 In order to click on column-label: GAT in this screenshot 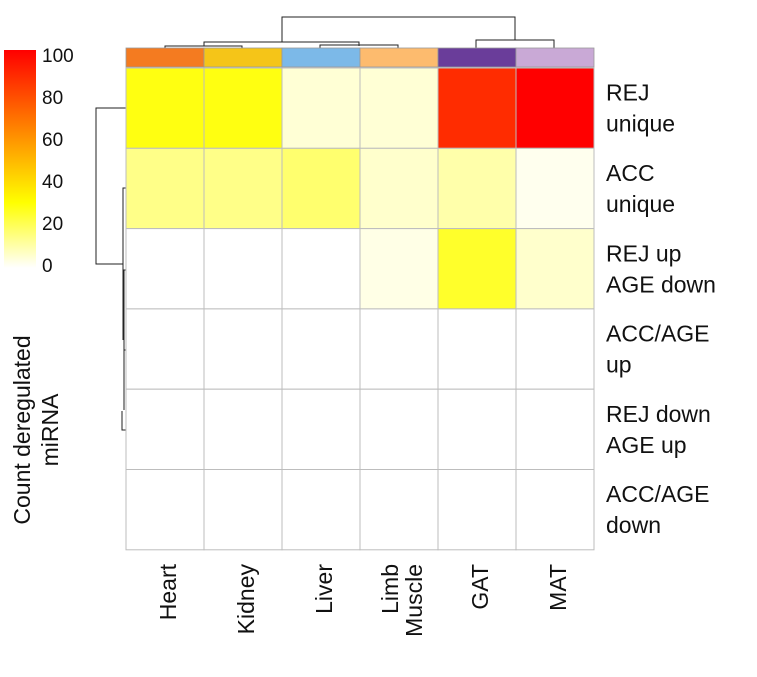, I will do `click(480, 587)`.